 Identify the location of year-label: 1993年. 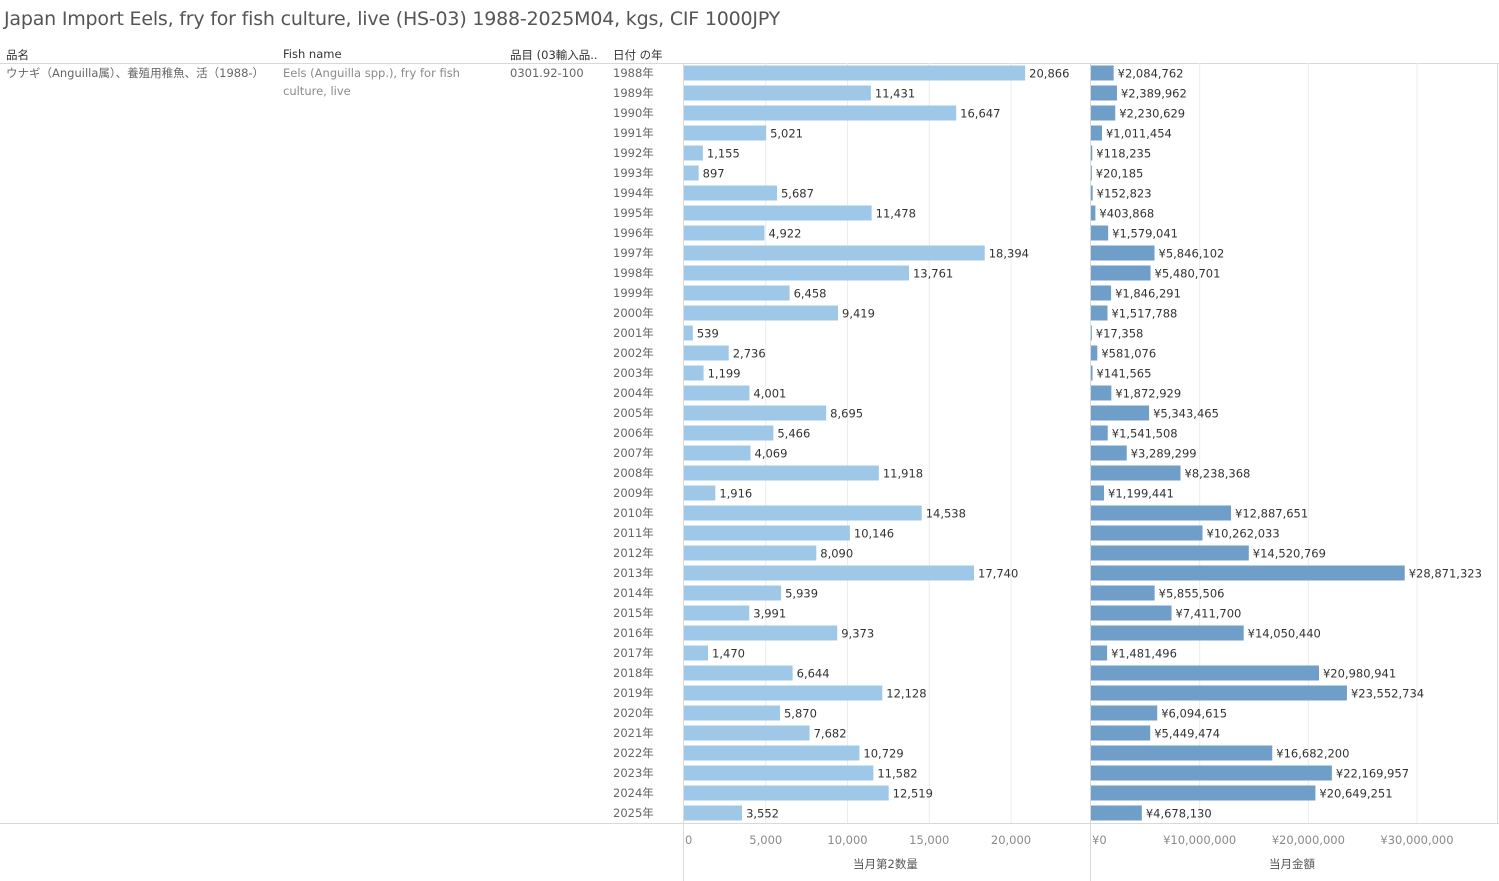
(633, 173).